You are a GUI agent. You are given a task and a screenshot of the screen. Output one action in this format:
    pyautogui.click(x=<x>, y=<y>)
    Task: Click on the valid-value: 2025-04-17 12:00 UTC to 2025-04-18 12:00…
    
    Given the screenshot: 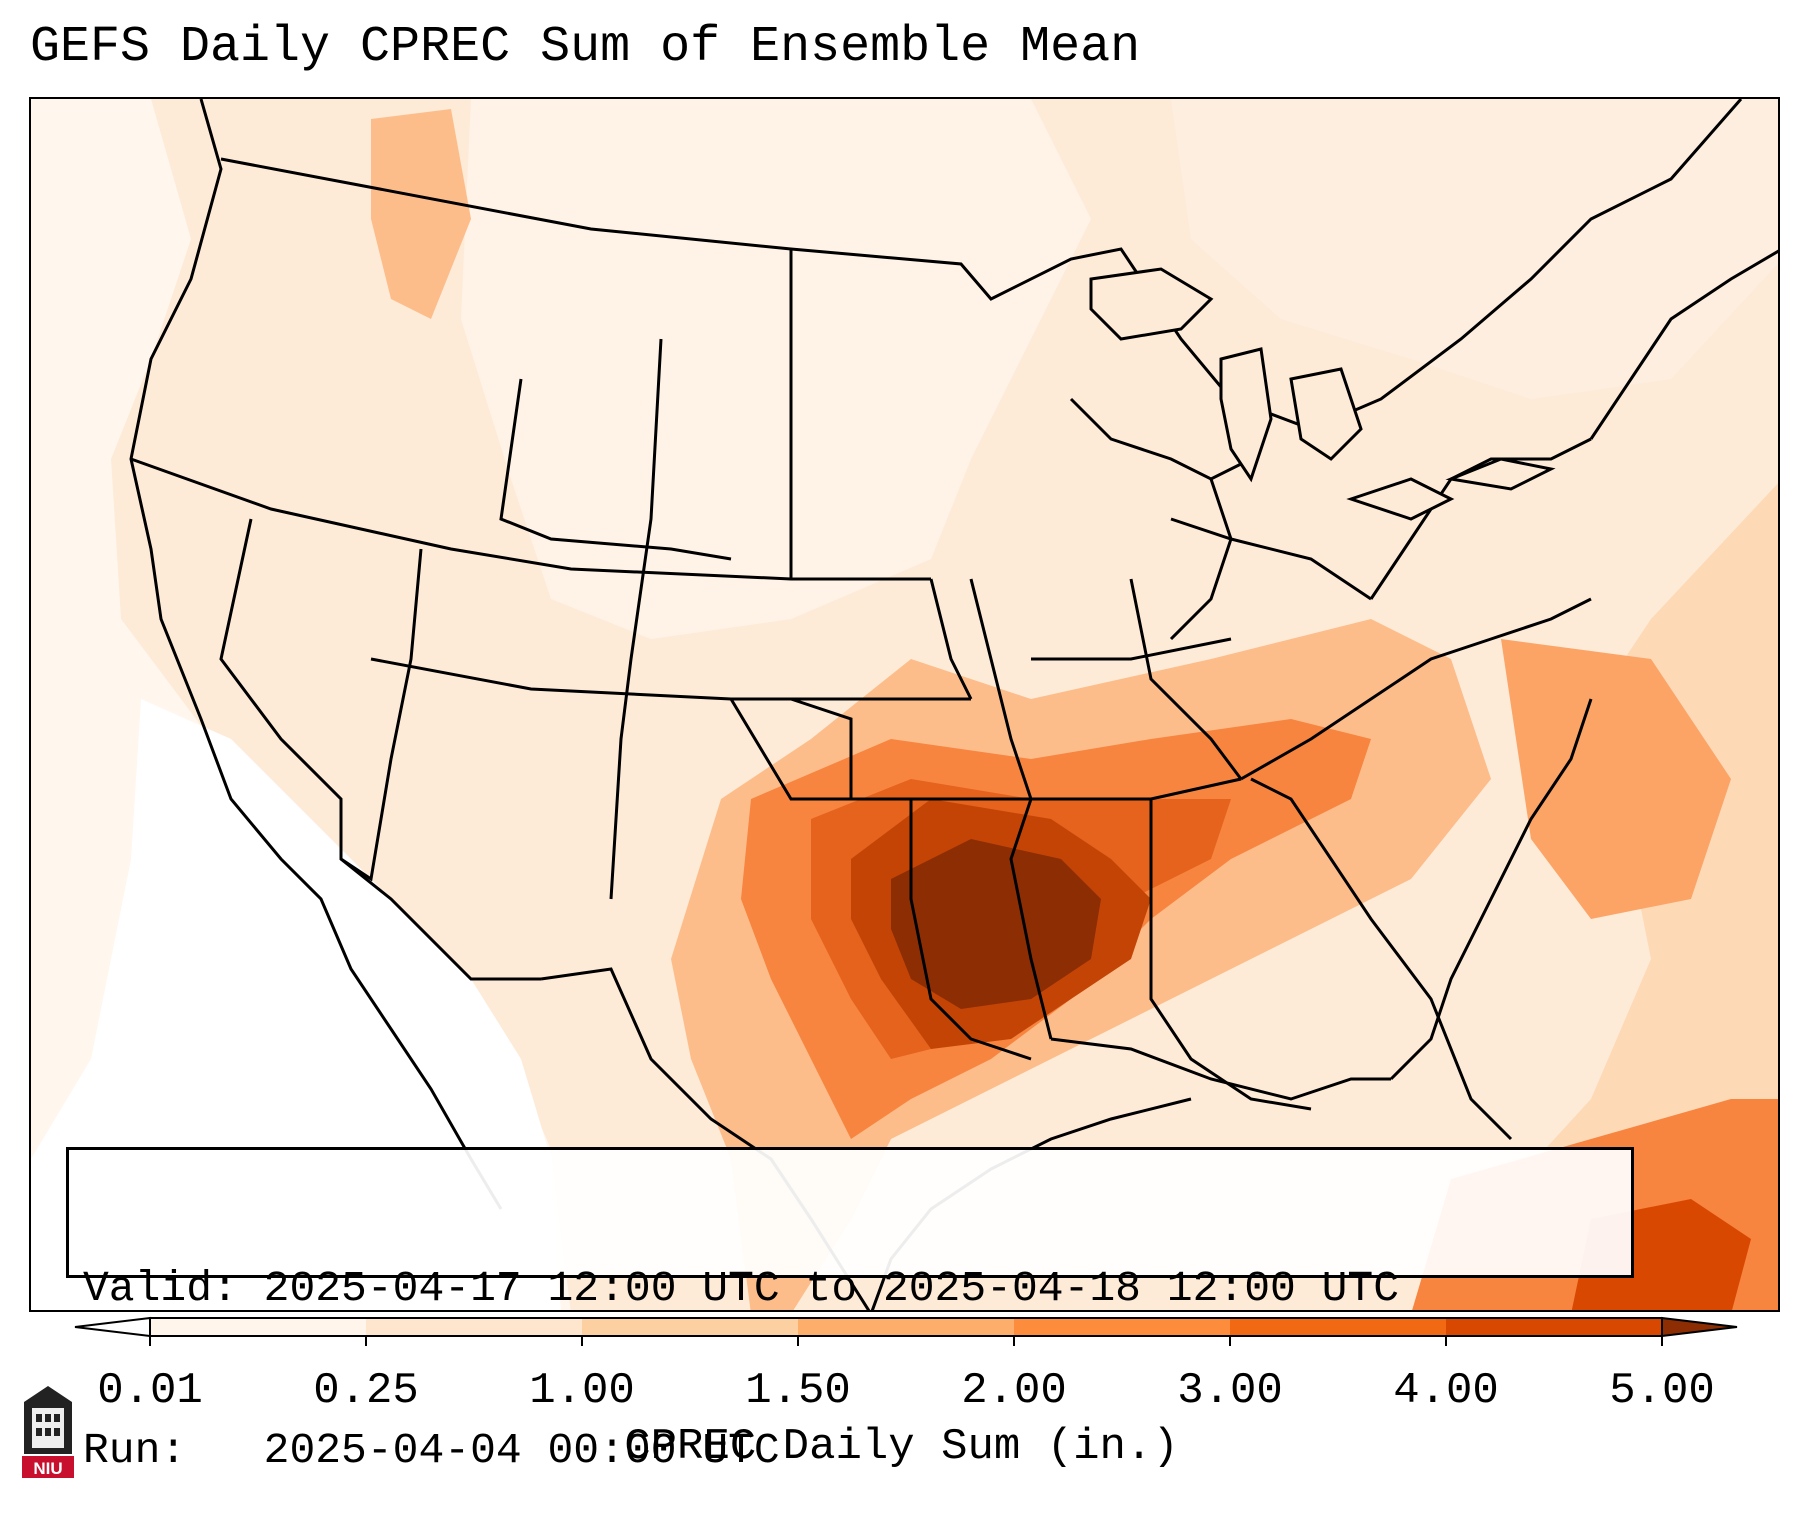 What is the action you would take?
    pyautogui.click(x=831, y=1288)
    